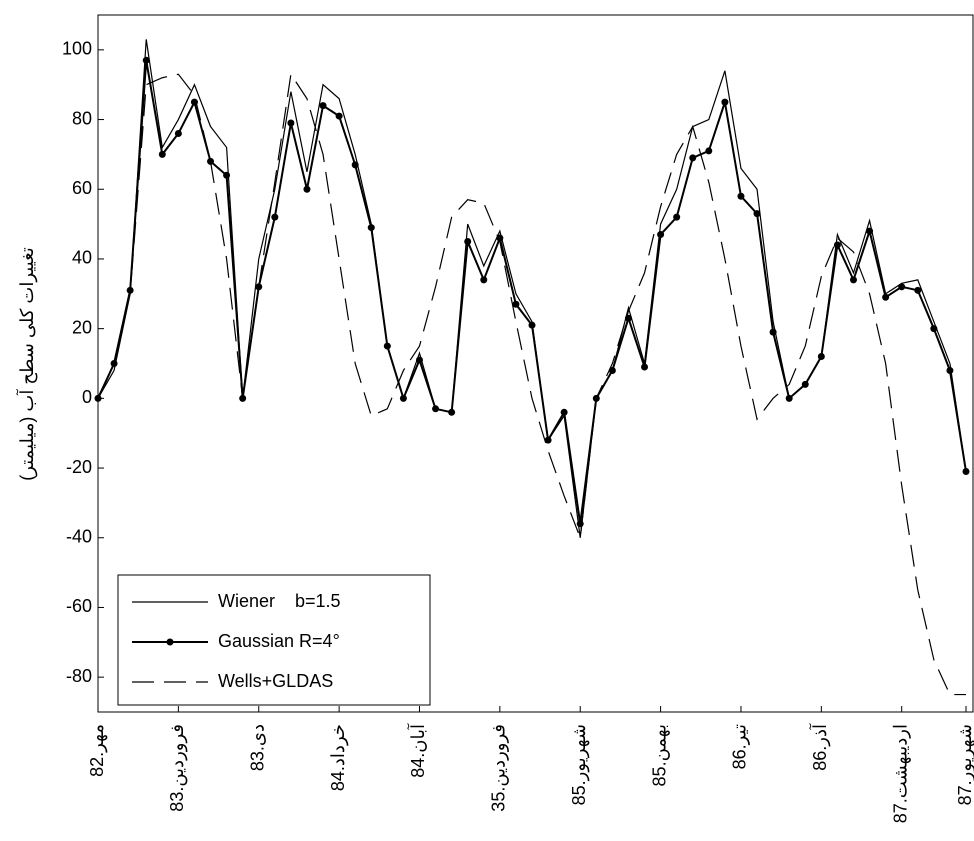  What do you see at coordinates (27, 364) in the screenshot?
I see `y-axis-label: تغییرات کلی سطح آب (میلیمتر)` at bounding box center [27, 364].